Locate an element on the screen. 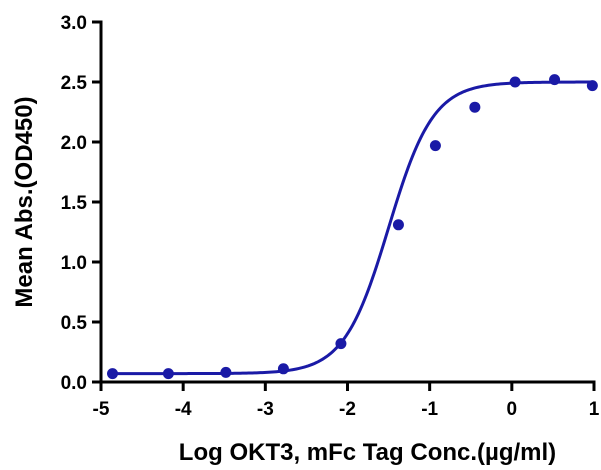  x-tick-label: -2 is located at coordinates (347, 409).